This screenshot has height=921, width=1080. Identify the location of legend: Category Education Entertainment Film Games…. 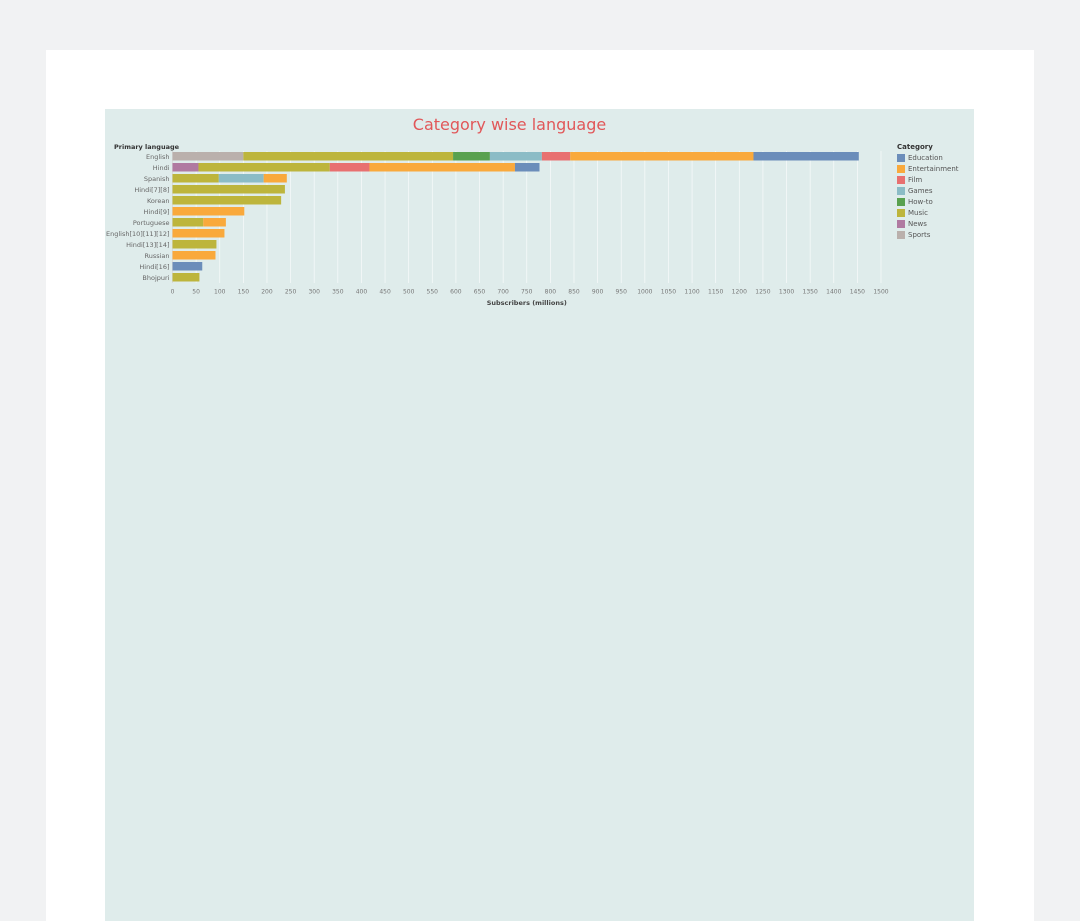
(935, 192).